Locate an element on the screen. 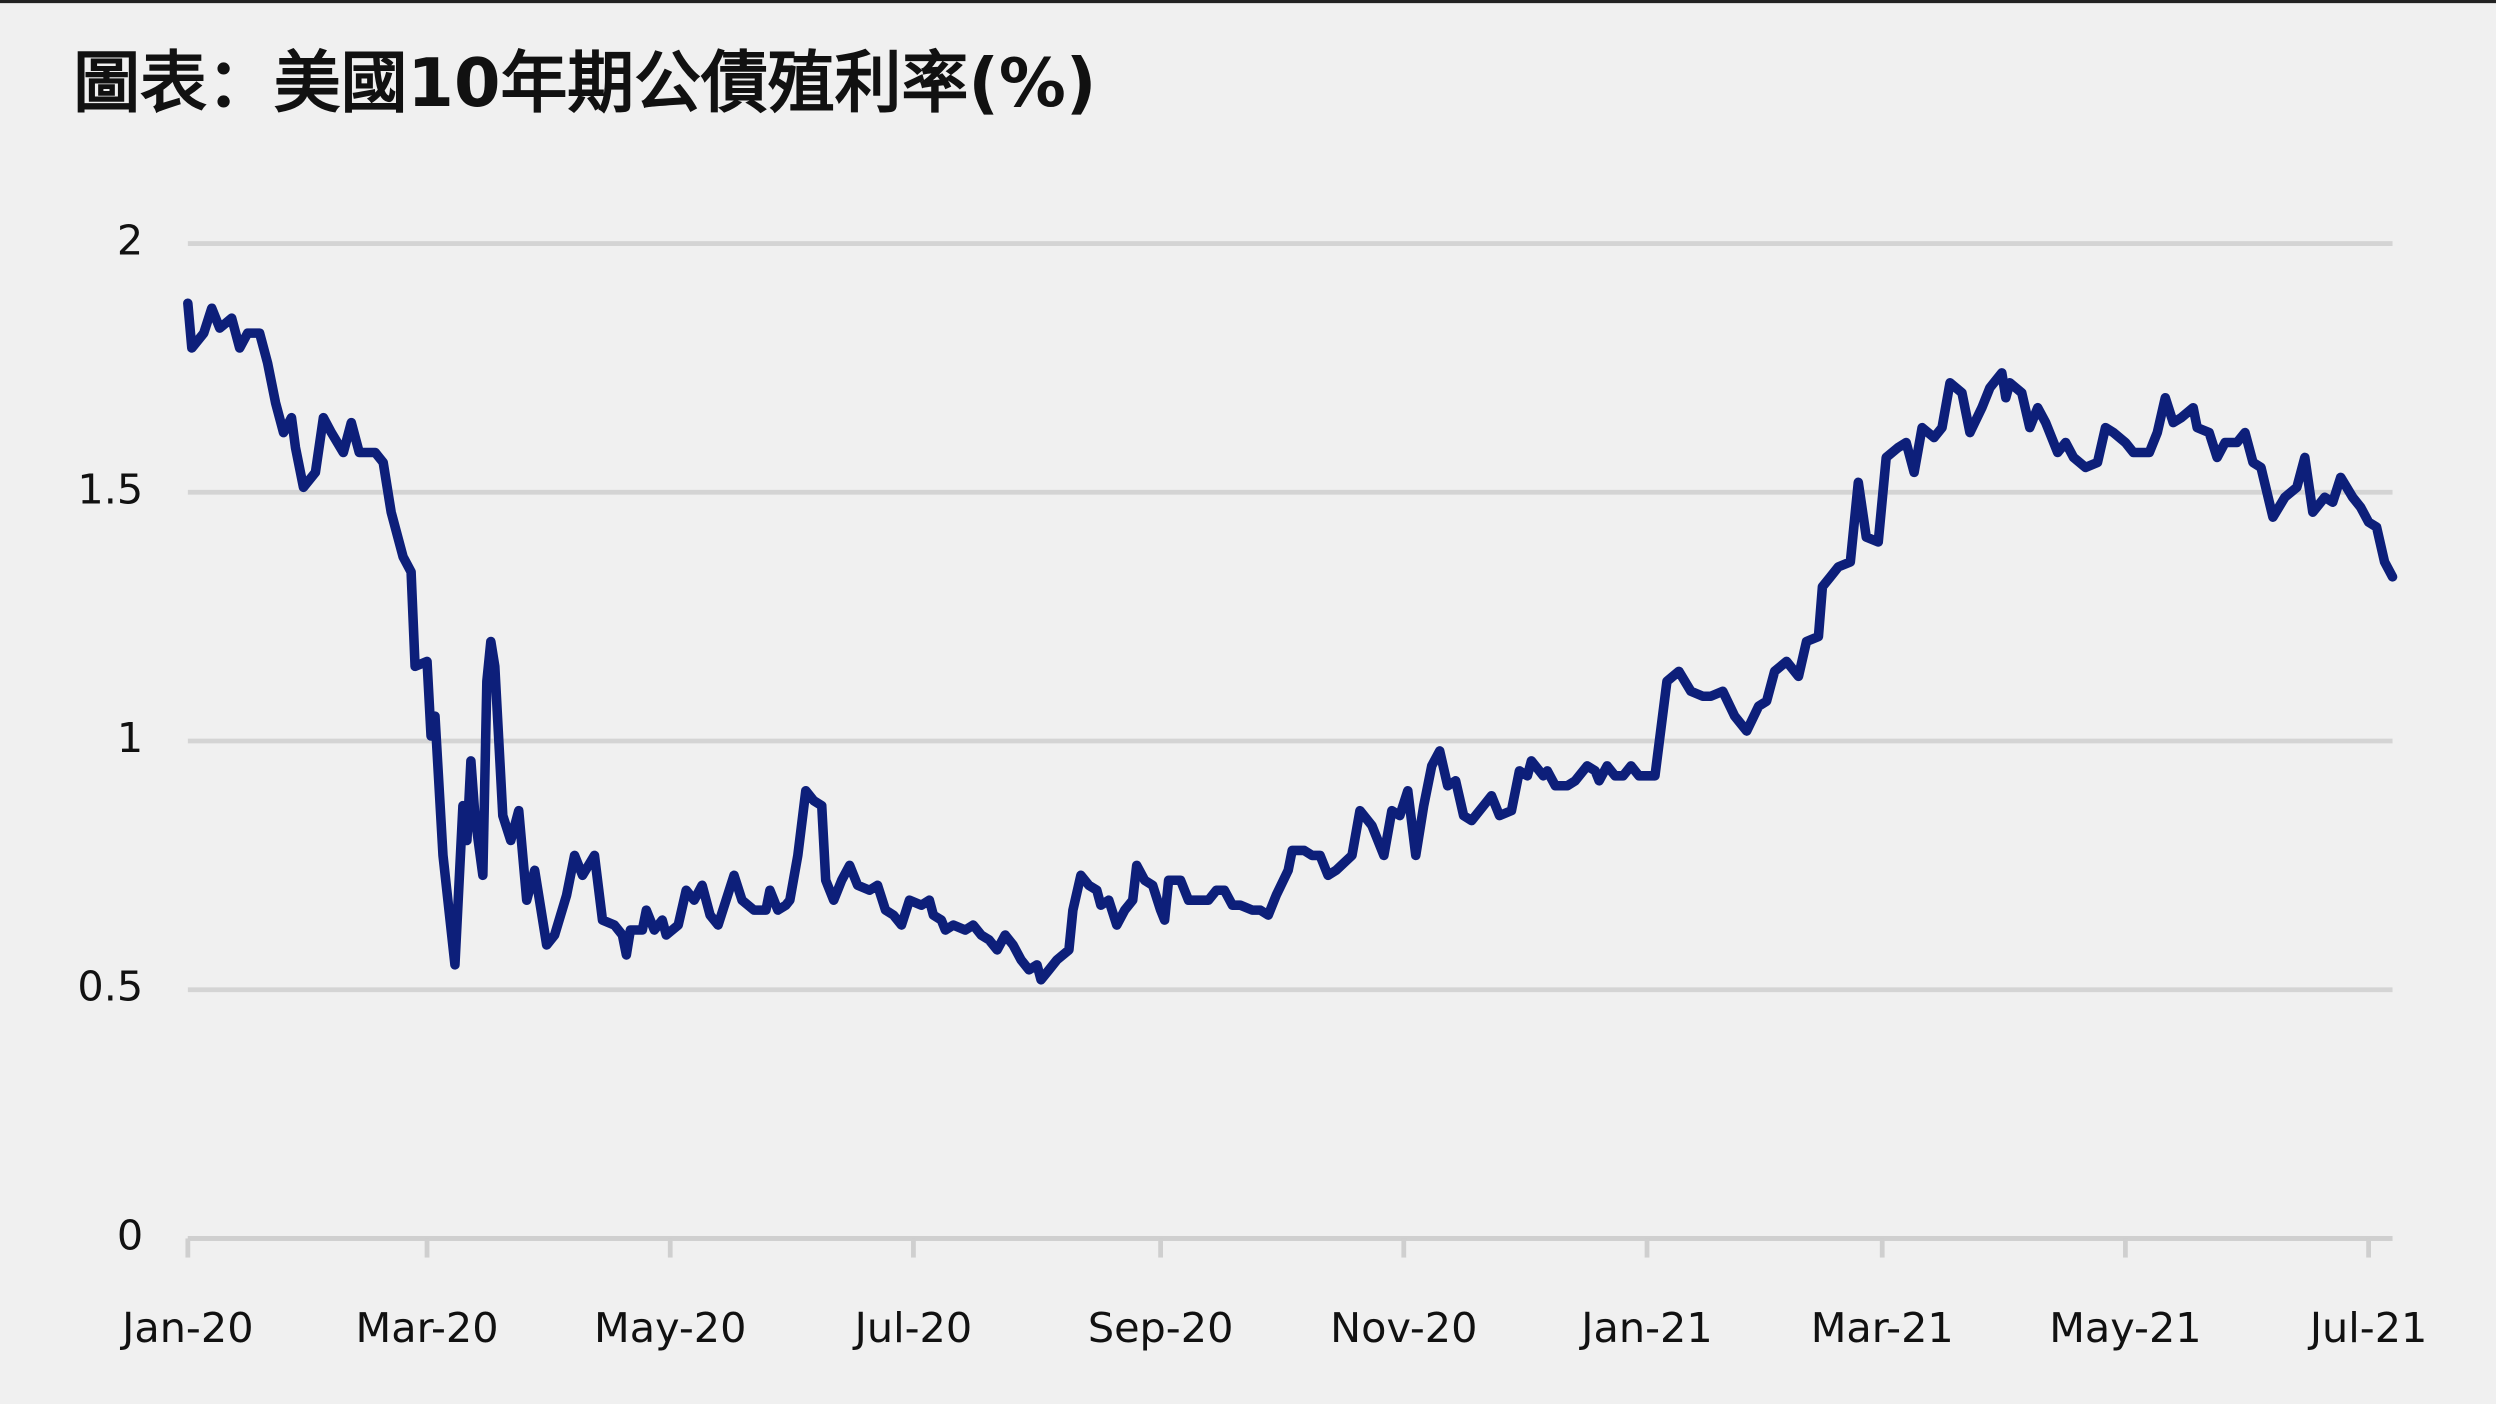  x-tick-label: Mar-21 is located at coordinates (1882, 1328).